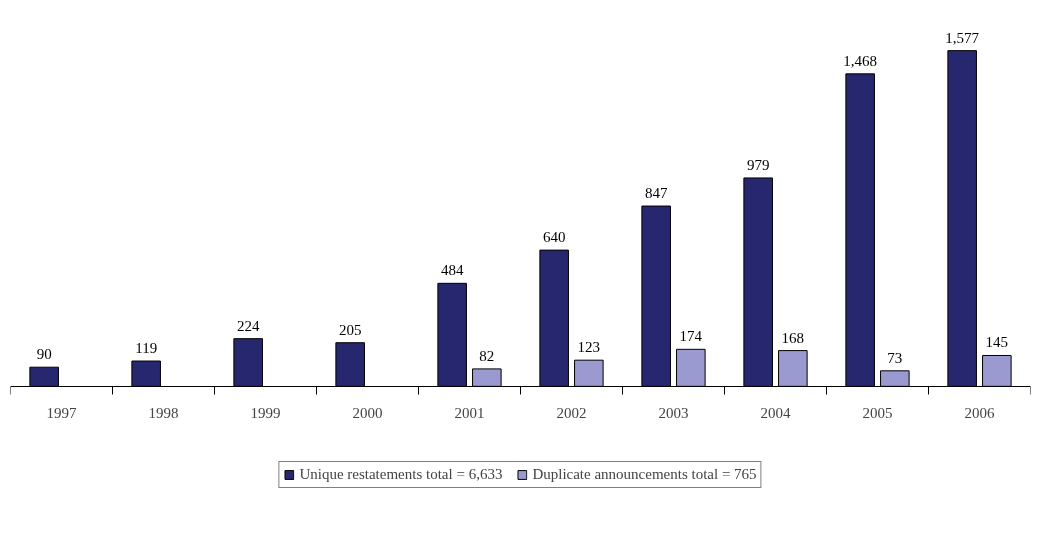 The height and width of the screenshot is (541, 1053). I want to click on data-label: 484, so click(452, 270).